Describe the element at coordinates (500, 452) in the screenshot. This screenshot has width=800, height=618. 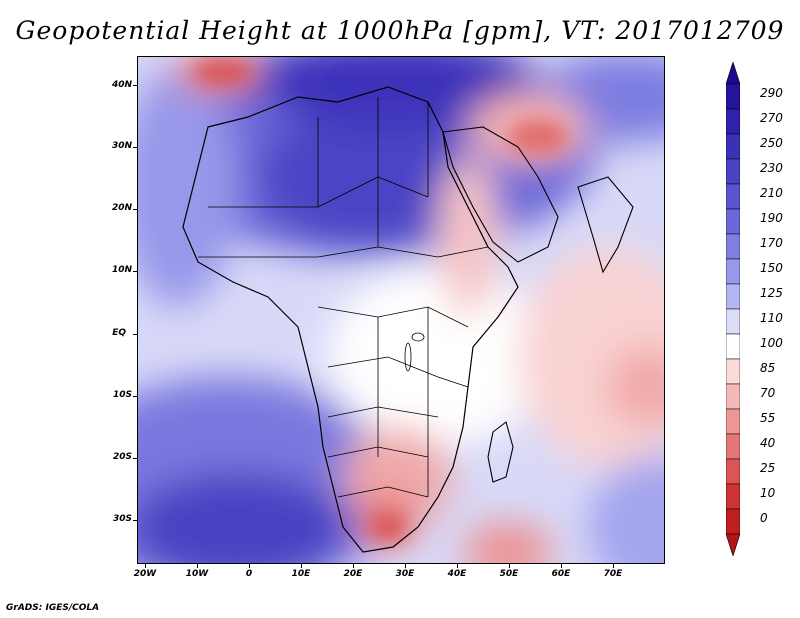
I see `madagascar-outline` at that location.